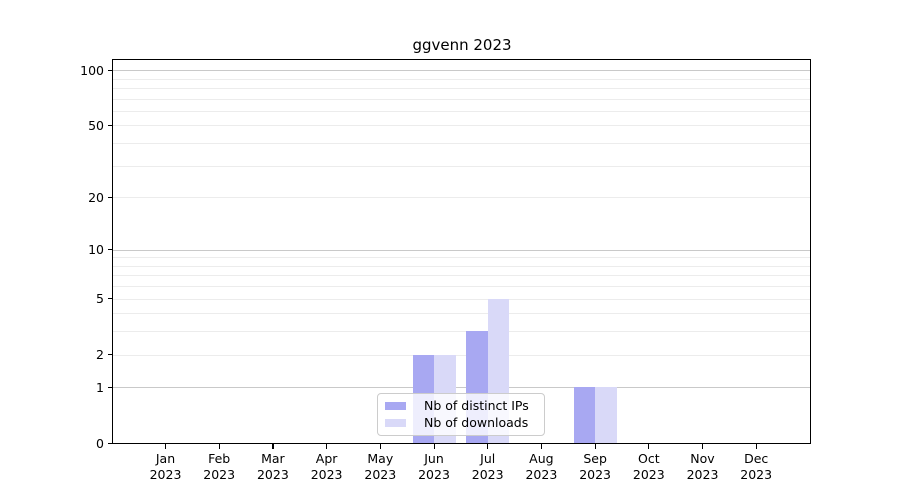 The height and width of the screenshot is (500, 900). I want to click on chart-title: ggvenn 2023, so click(462, 45).